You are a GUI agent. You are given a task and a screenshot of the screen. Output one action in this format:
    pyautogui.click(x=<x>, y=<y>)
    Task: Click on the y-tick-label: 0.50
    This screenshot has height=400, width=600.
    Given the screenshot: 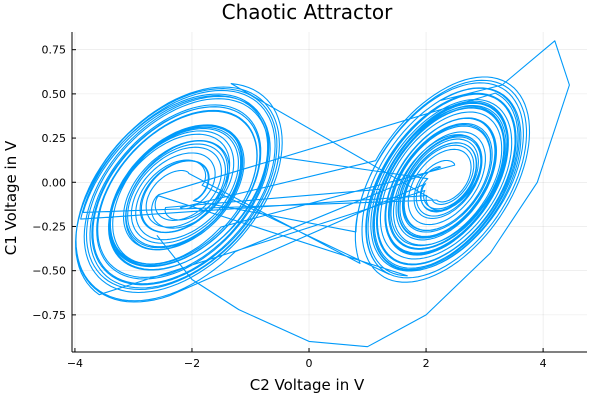 What is the action you would take?
    pyautogui.click(x=54, y=94)
    